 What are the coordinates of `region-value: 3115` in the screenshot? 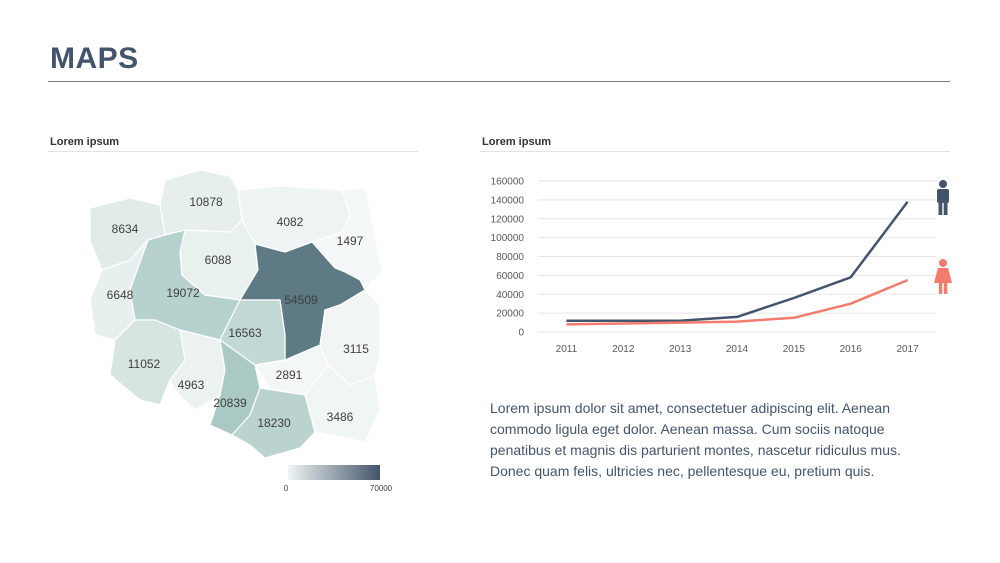 It's located at (356, 349).